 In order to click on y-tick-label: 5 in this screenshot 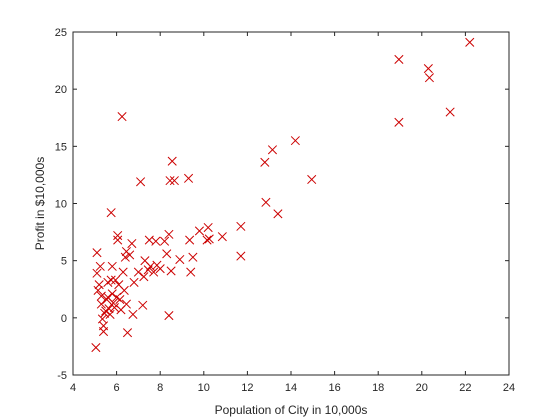, I will do `click(64, 262)`.